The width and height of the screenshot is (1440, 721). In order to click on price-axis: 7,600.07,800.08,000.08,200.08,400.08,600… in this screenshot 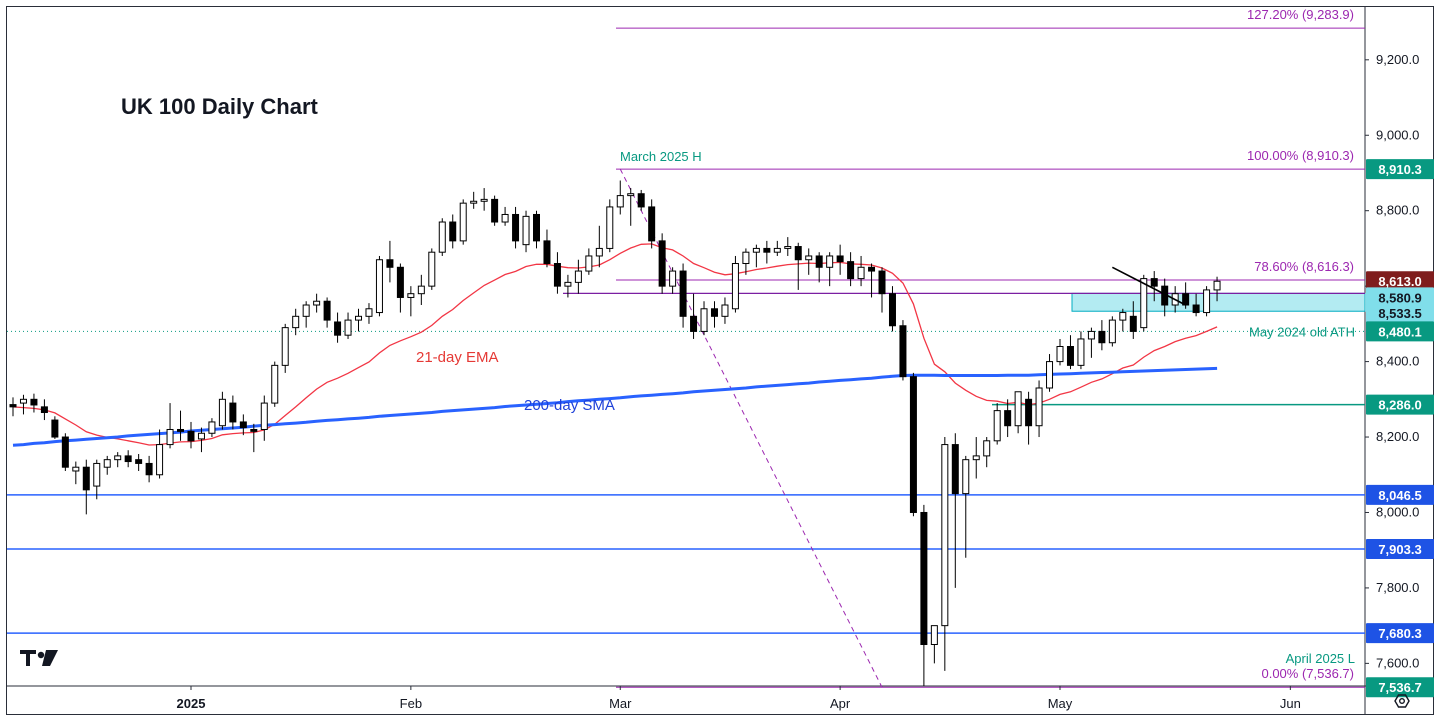, I will do `click(1392, 361)`.